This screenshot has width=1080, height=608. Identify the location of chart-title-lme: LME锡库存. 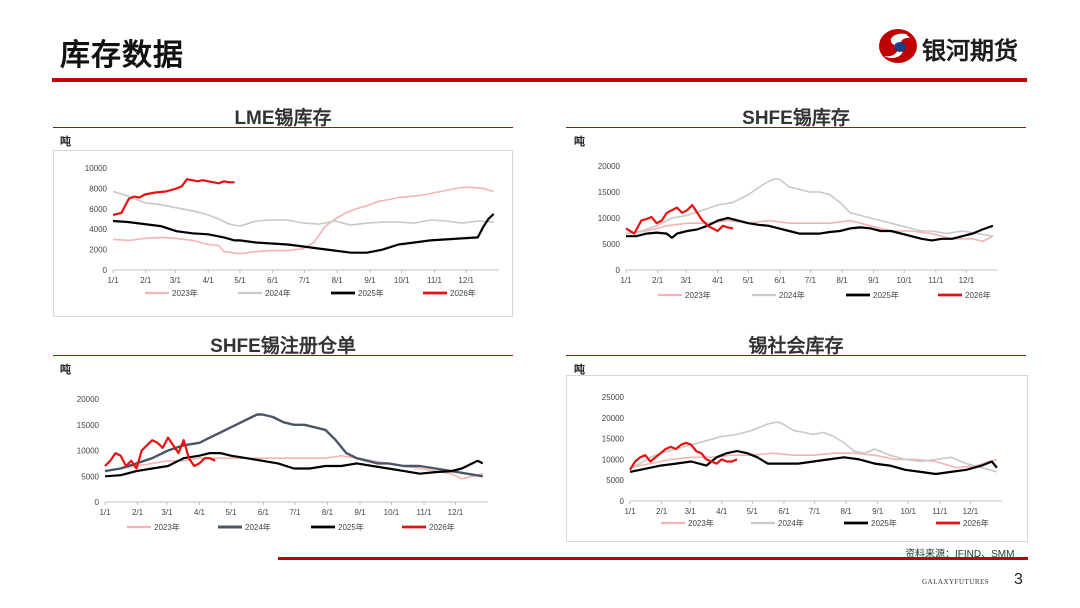
(283, 118).